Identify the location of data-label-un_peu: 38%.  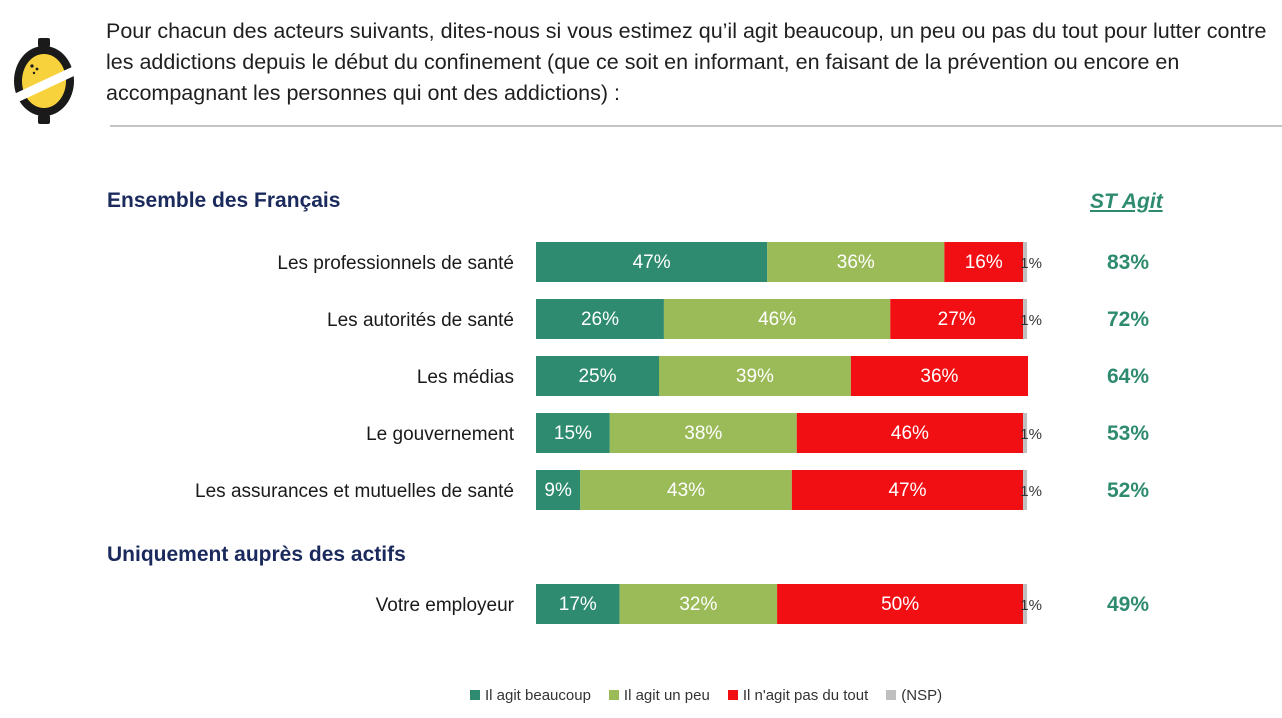
(703, 433).